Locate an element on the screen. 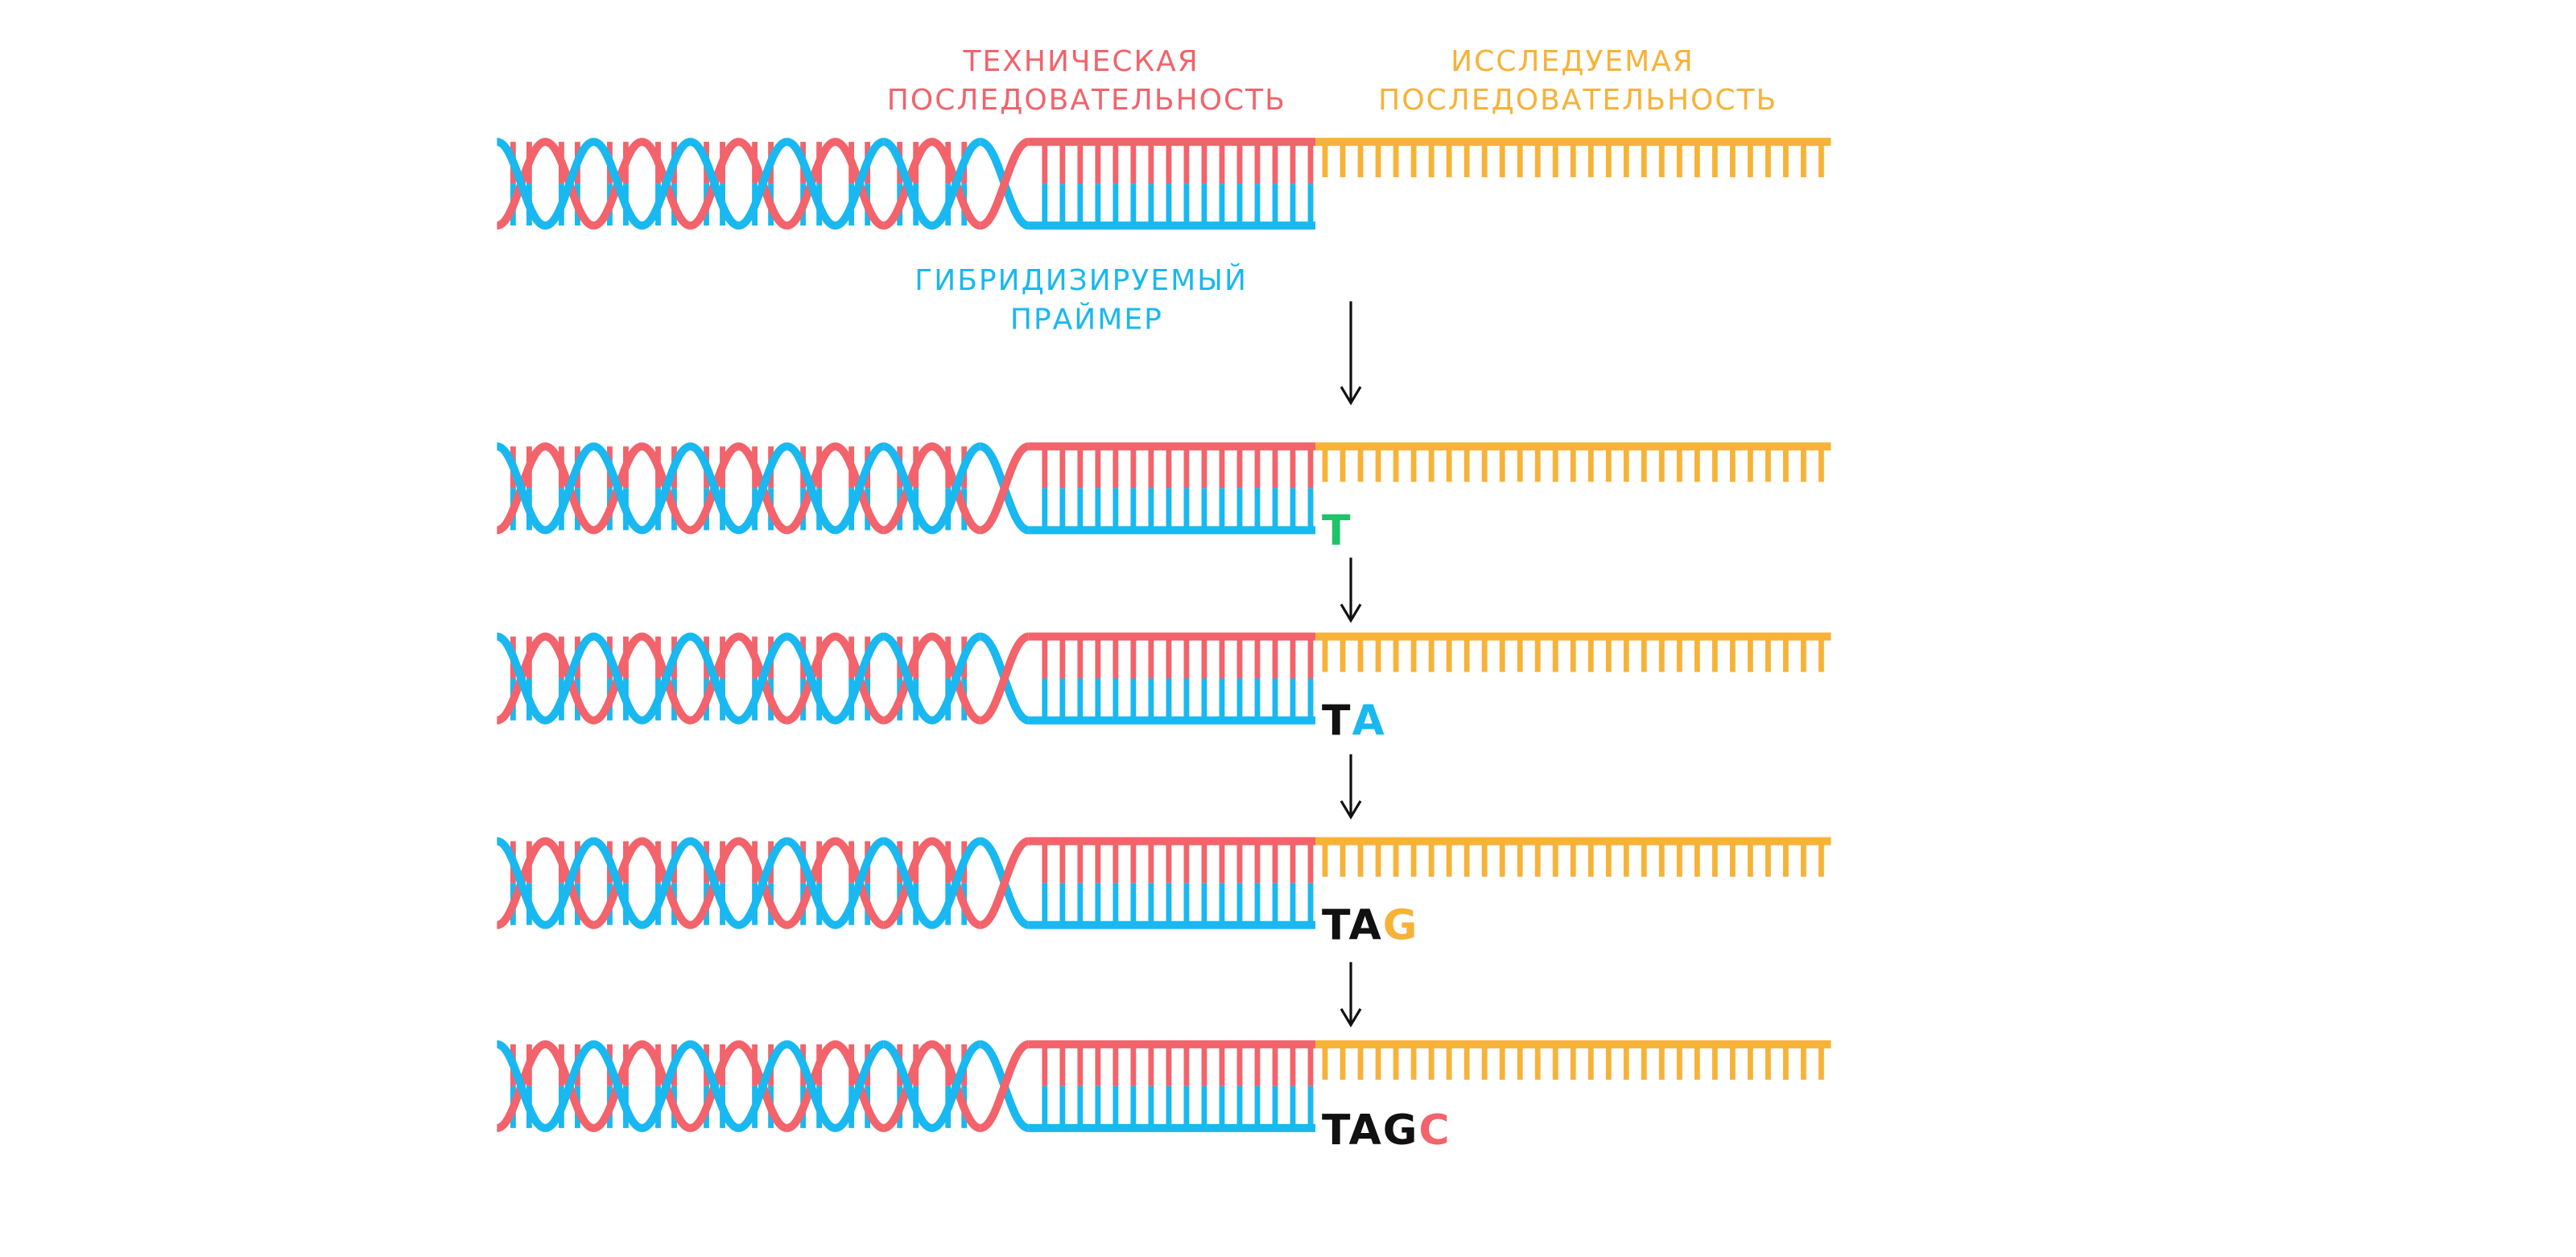 The width and height of the screenshot is (2576, 1257). sequence-new-base: G is located at coordinates (1401, 926).